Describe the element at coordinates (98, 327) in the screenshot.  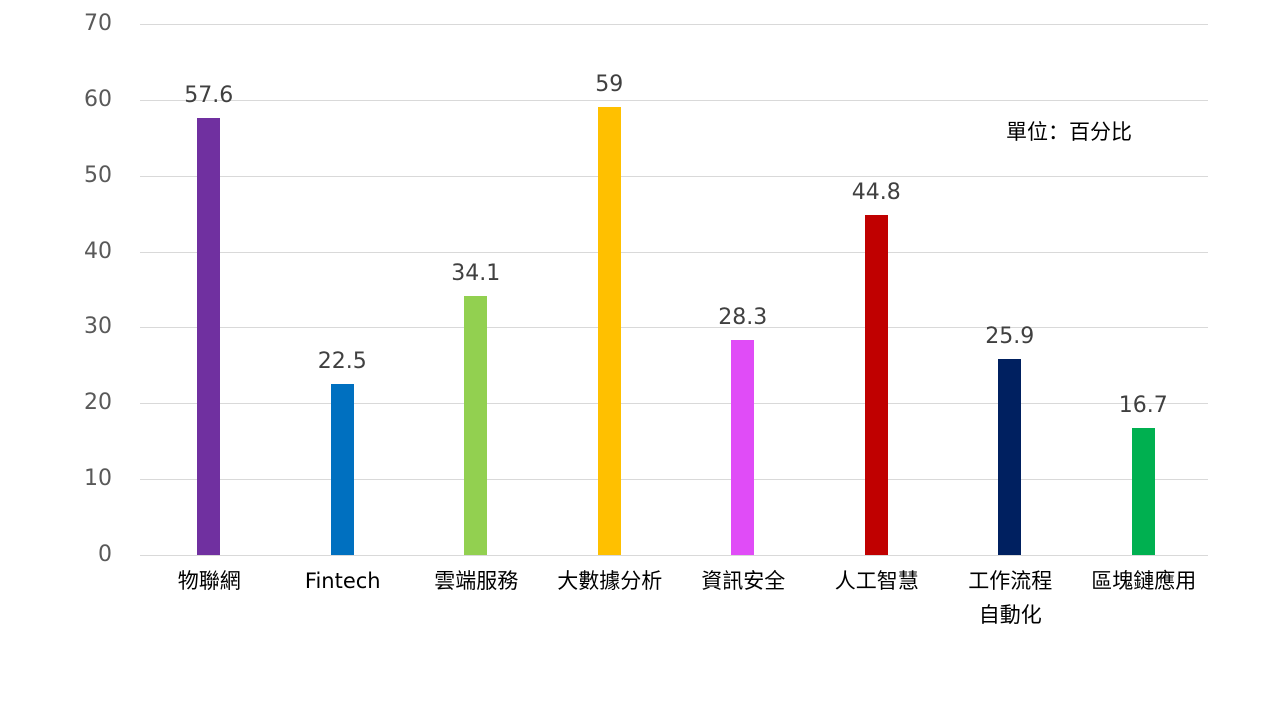
I see `y-tick-label: 30` at that location.